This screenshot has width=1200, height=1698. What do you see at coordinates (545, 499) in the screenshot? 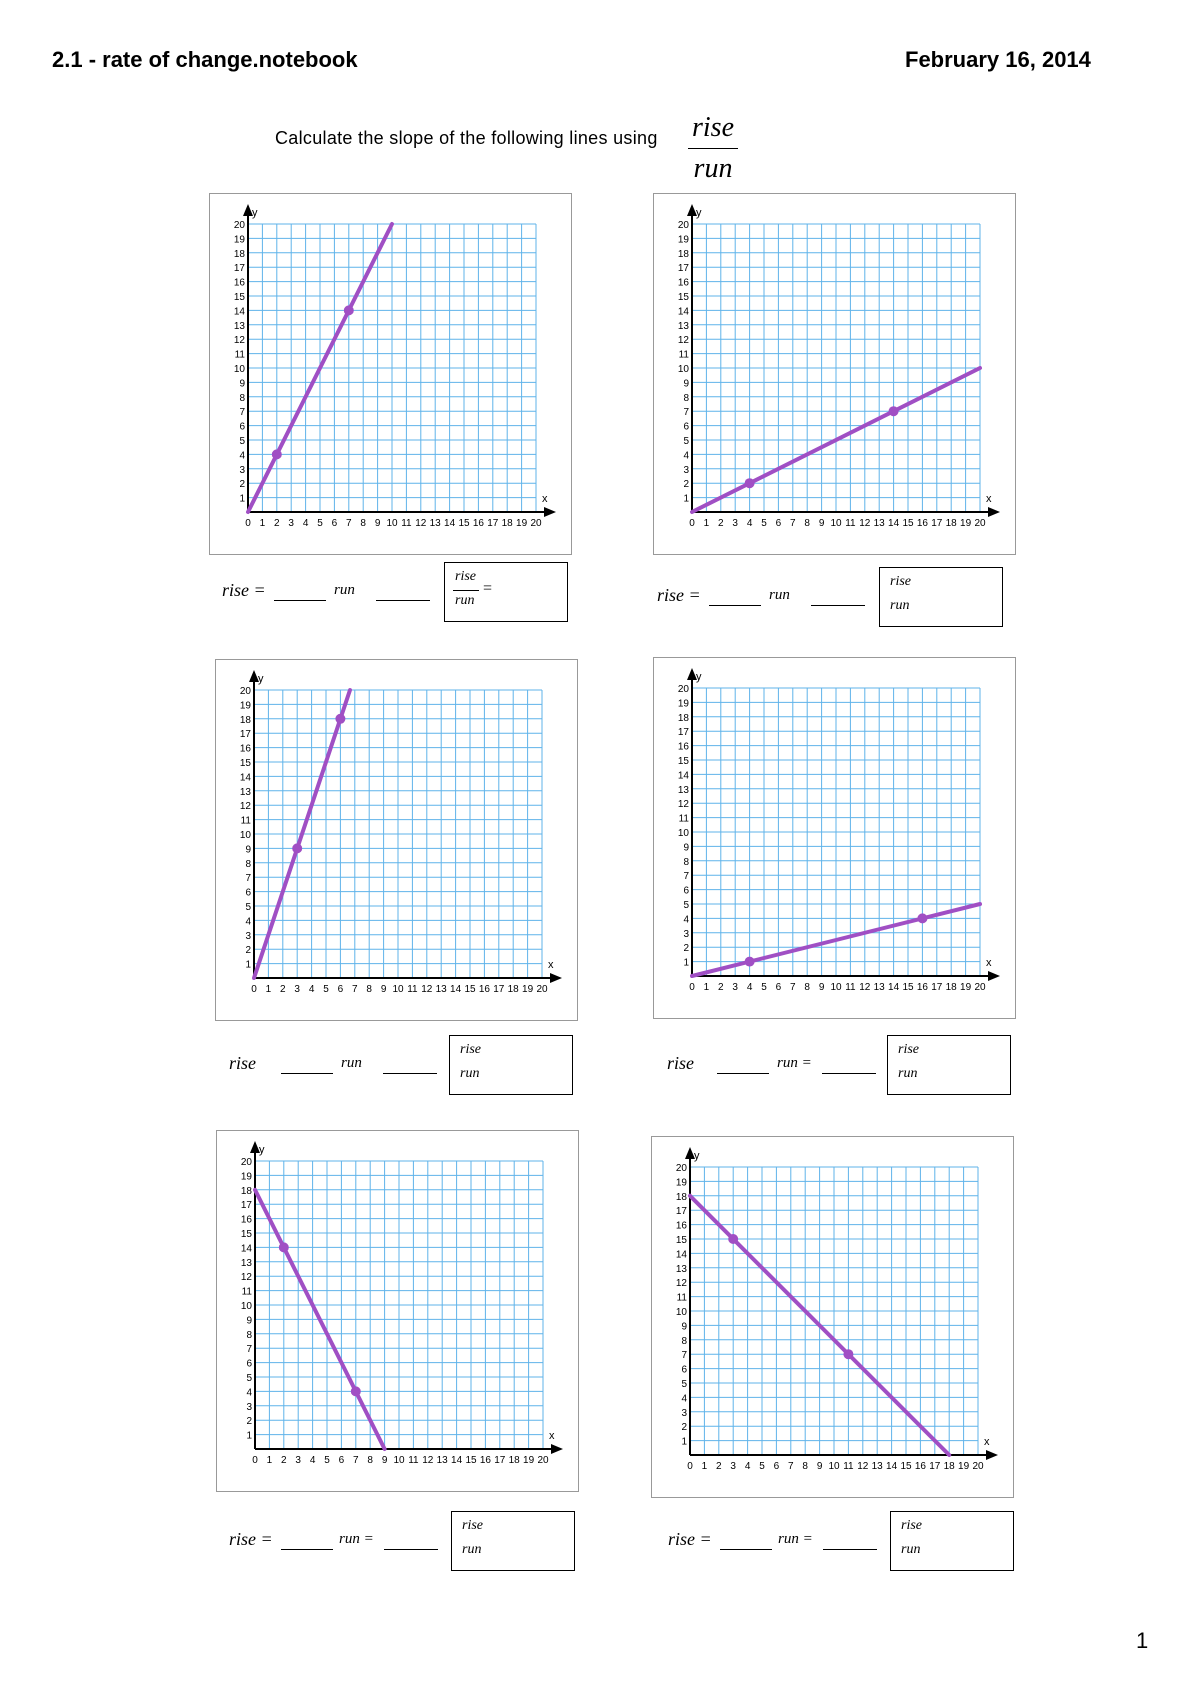
I see `x-axis-label: x` at bounding box center [545, 499].